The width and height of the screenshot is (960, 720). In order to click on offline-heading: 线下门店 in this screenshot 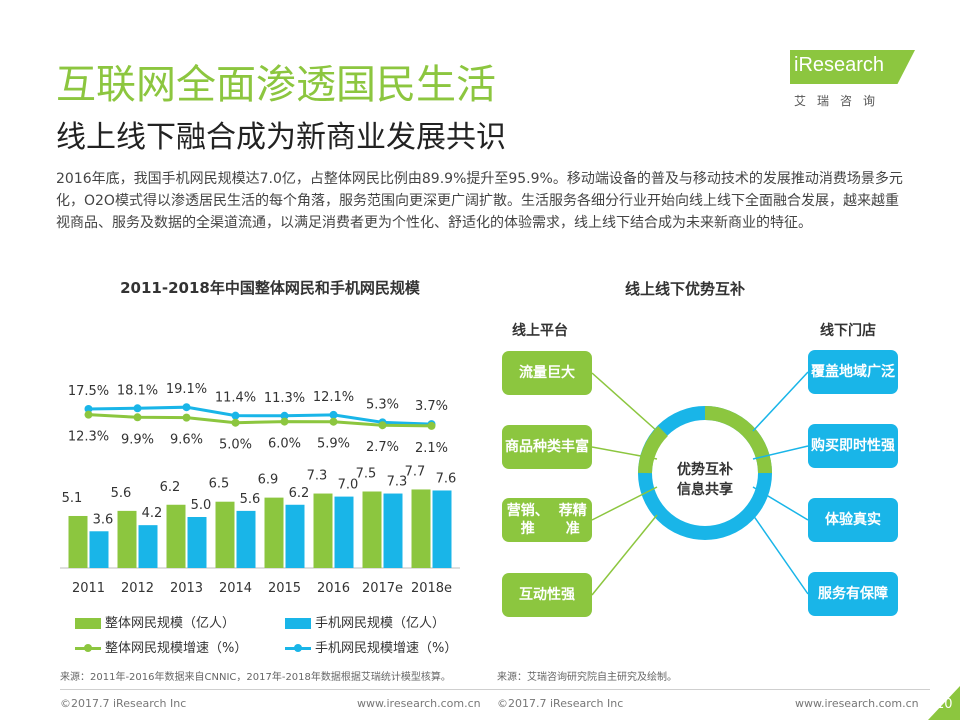, I will do `click(848, 331)`.